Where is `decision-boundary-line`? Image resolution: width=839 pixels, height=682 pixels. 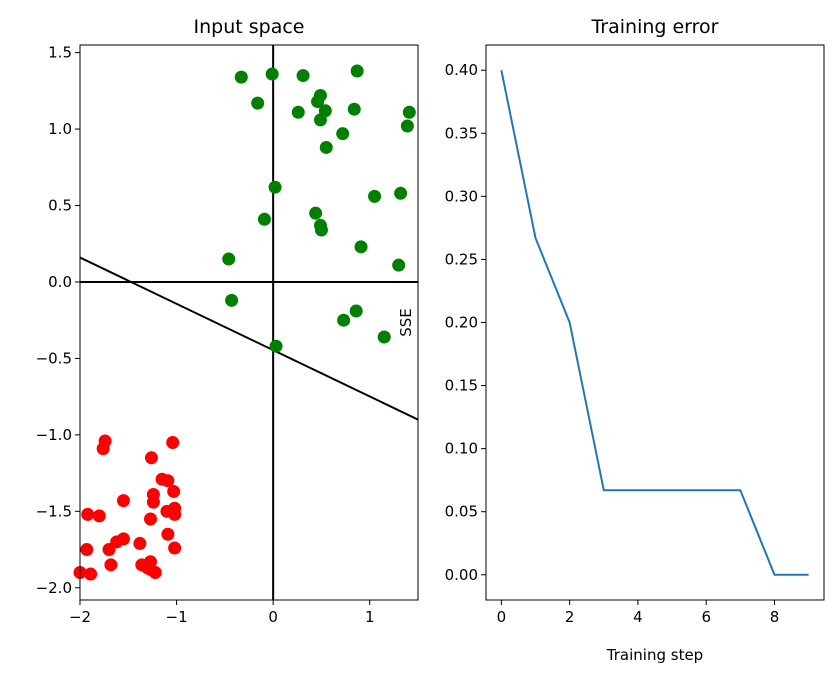
decision-boundary-line is located at coordinates (249, 338).